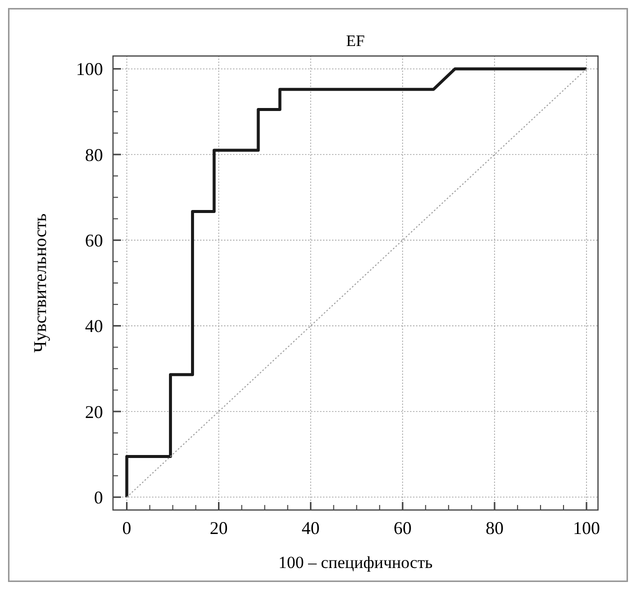  I want to click on x-tick-label: 40, so click(311, 528).